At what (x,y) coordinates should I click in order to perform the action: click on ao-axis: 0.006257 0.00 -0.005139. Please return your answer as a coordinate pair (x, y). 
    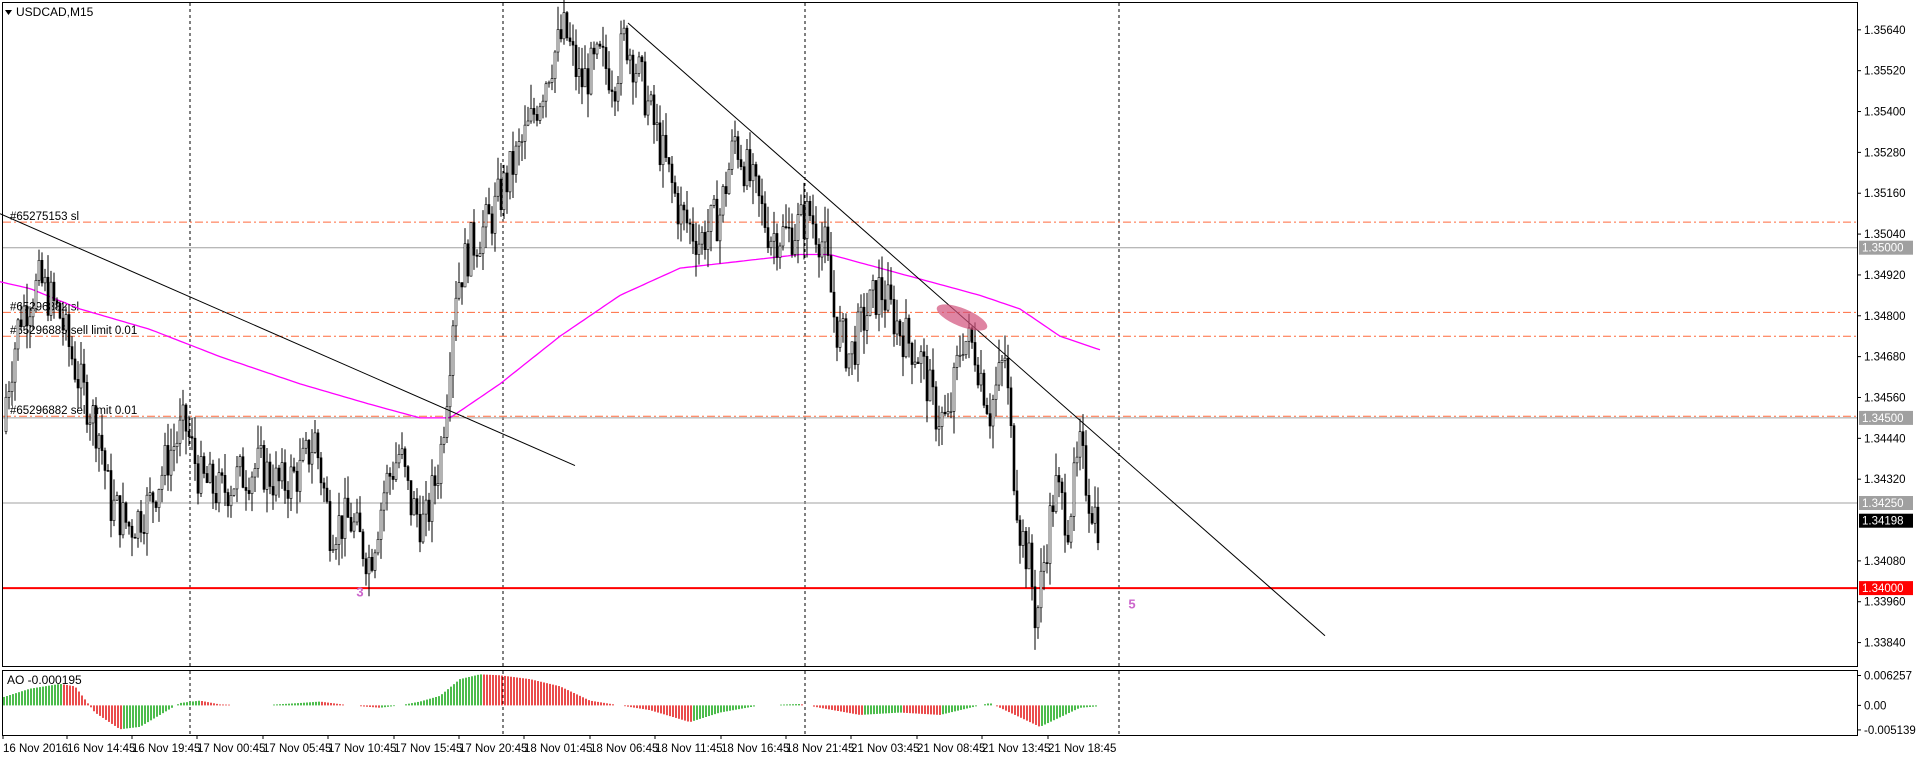
    Looking at the image, I should click on (1886, 704).